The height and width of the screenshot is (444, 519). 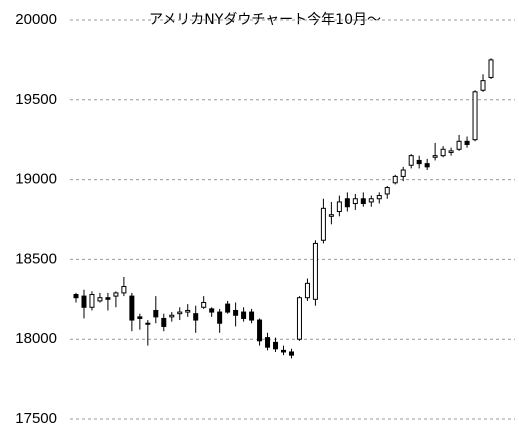 I want to click on y-tick-label: 19500, so click(x=36, y=99).